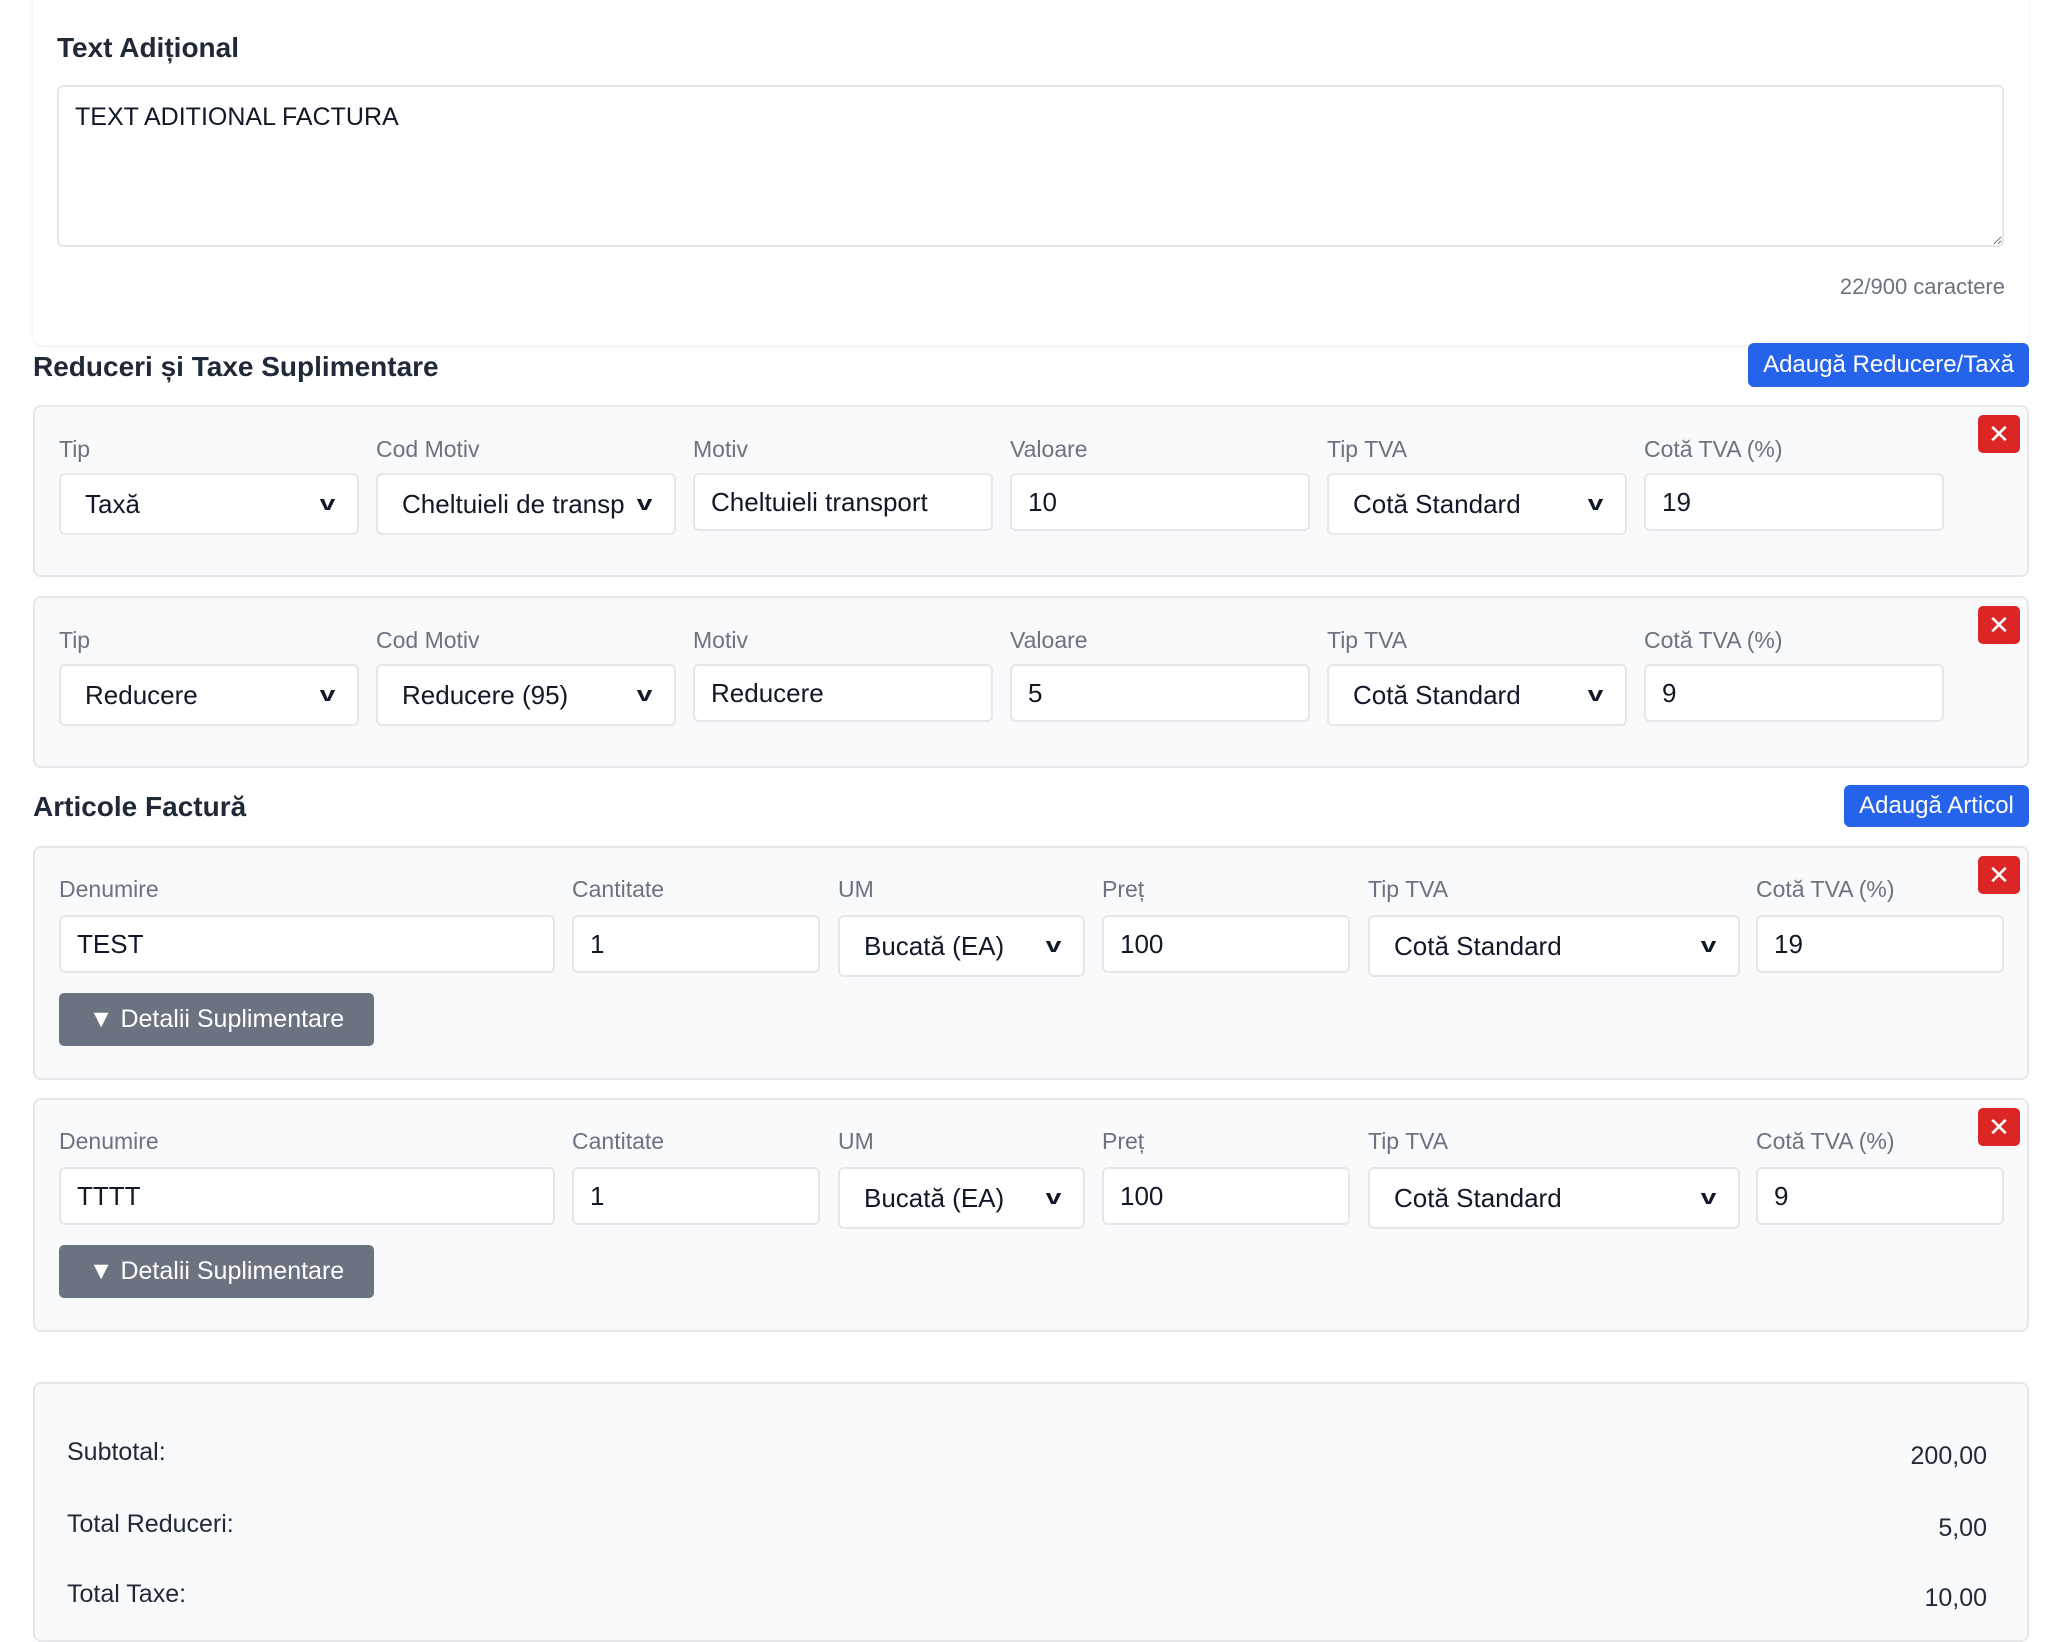  What do you see at coordinates (109, 1195) in the screenshot?
I see `input-denumire-value: TTTT` at bounding box center [109, 1195].